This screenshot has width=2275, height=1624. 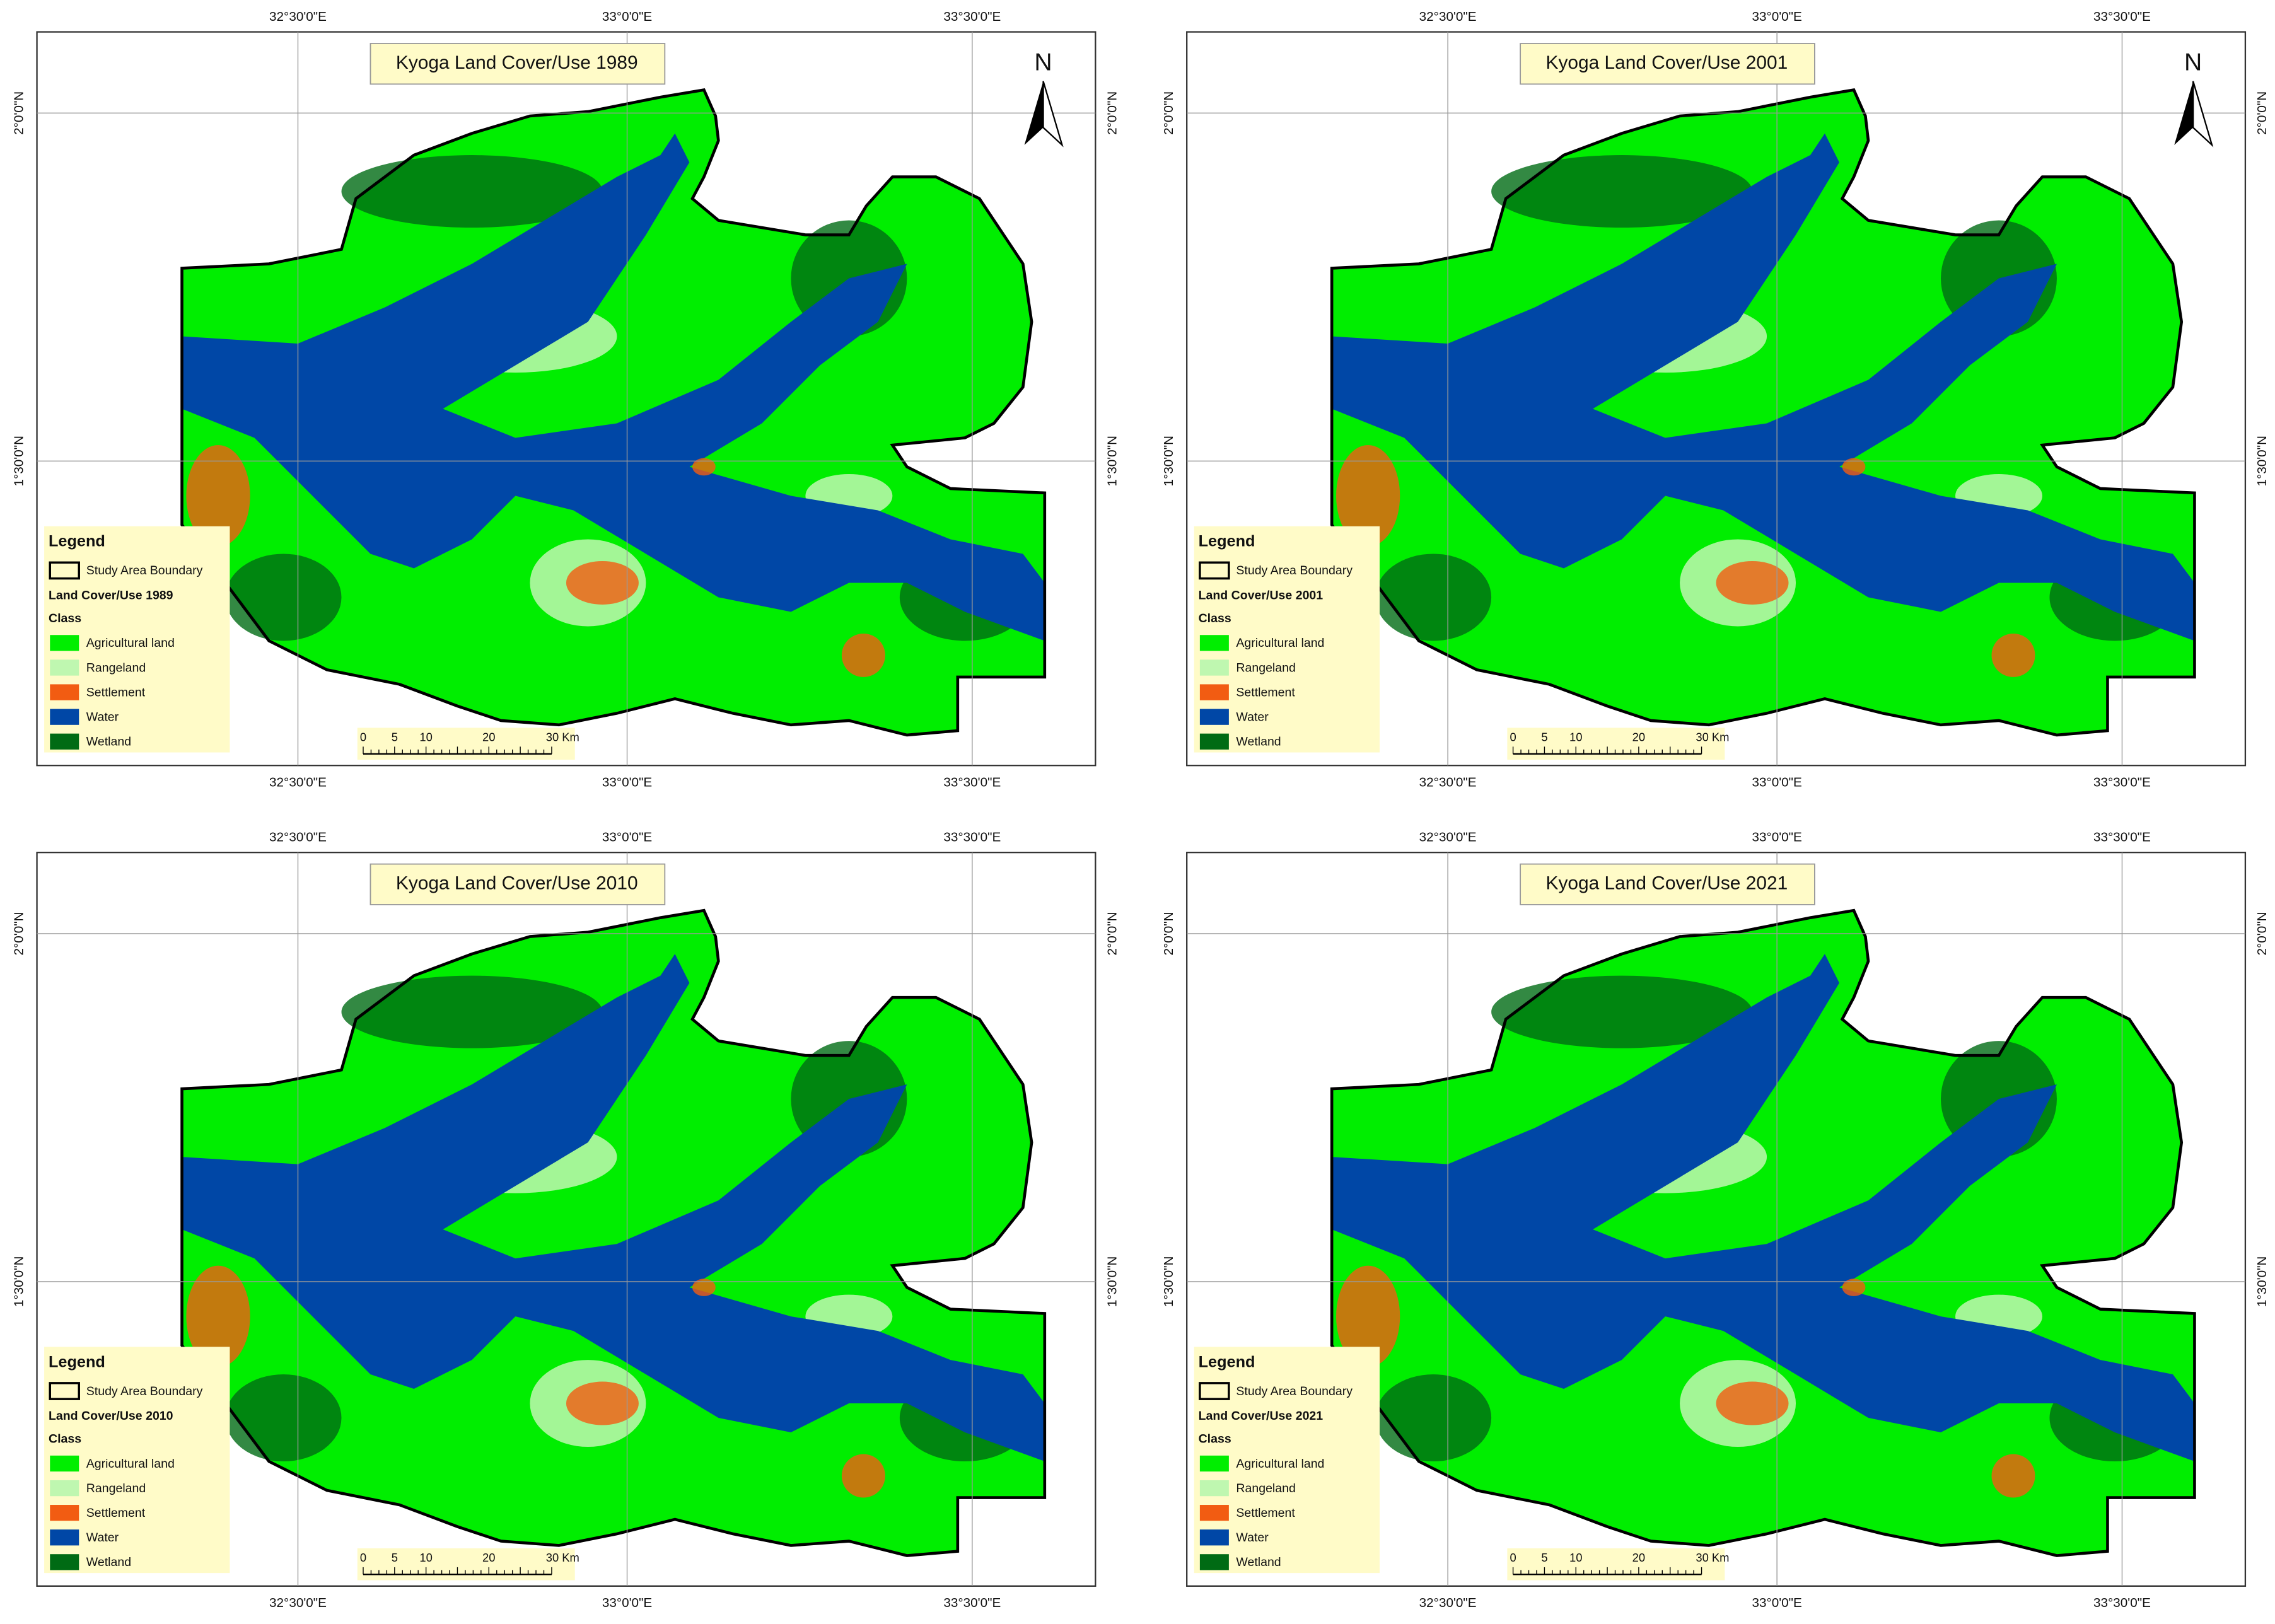 I want to click on north-label: N, so click(x=1043, y=63).